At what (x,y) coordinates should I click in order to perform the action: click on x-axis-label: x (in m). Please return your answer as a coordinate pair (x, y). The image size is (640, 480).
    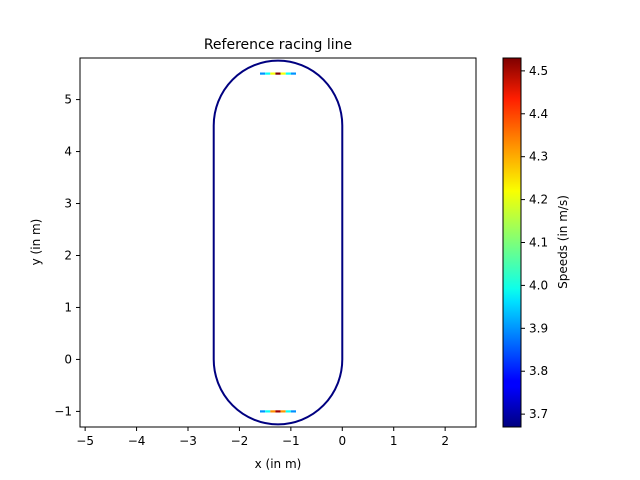
    Looking at the image, I should click on (278, 464).